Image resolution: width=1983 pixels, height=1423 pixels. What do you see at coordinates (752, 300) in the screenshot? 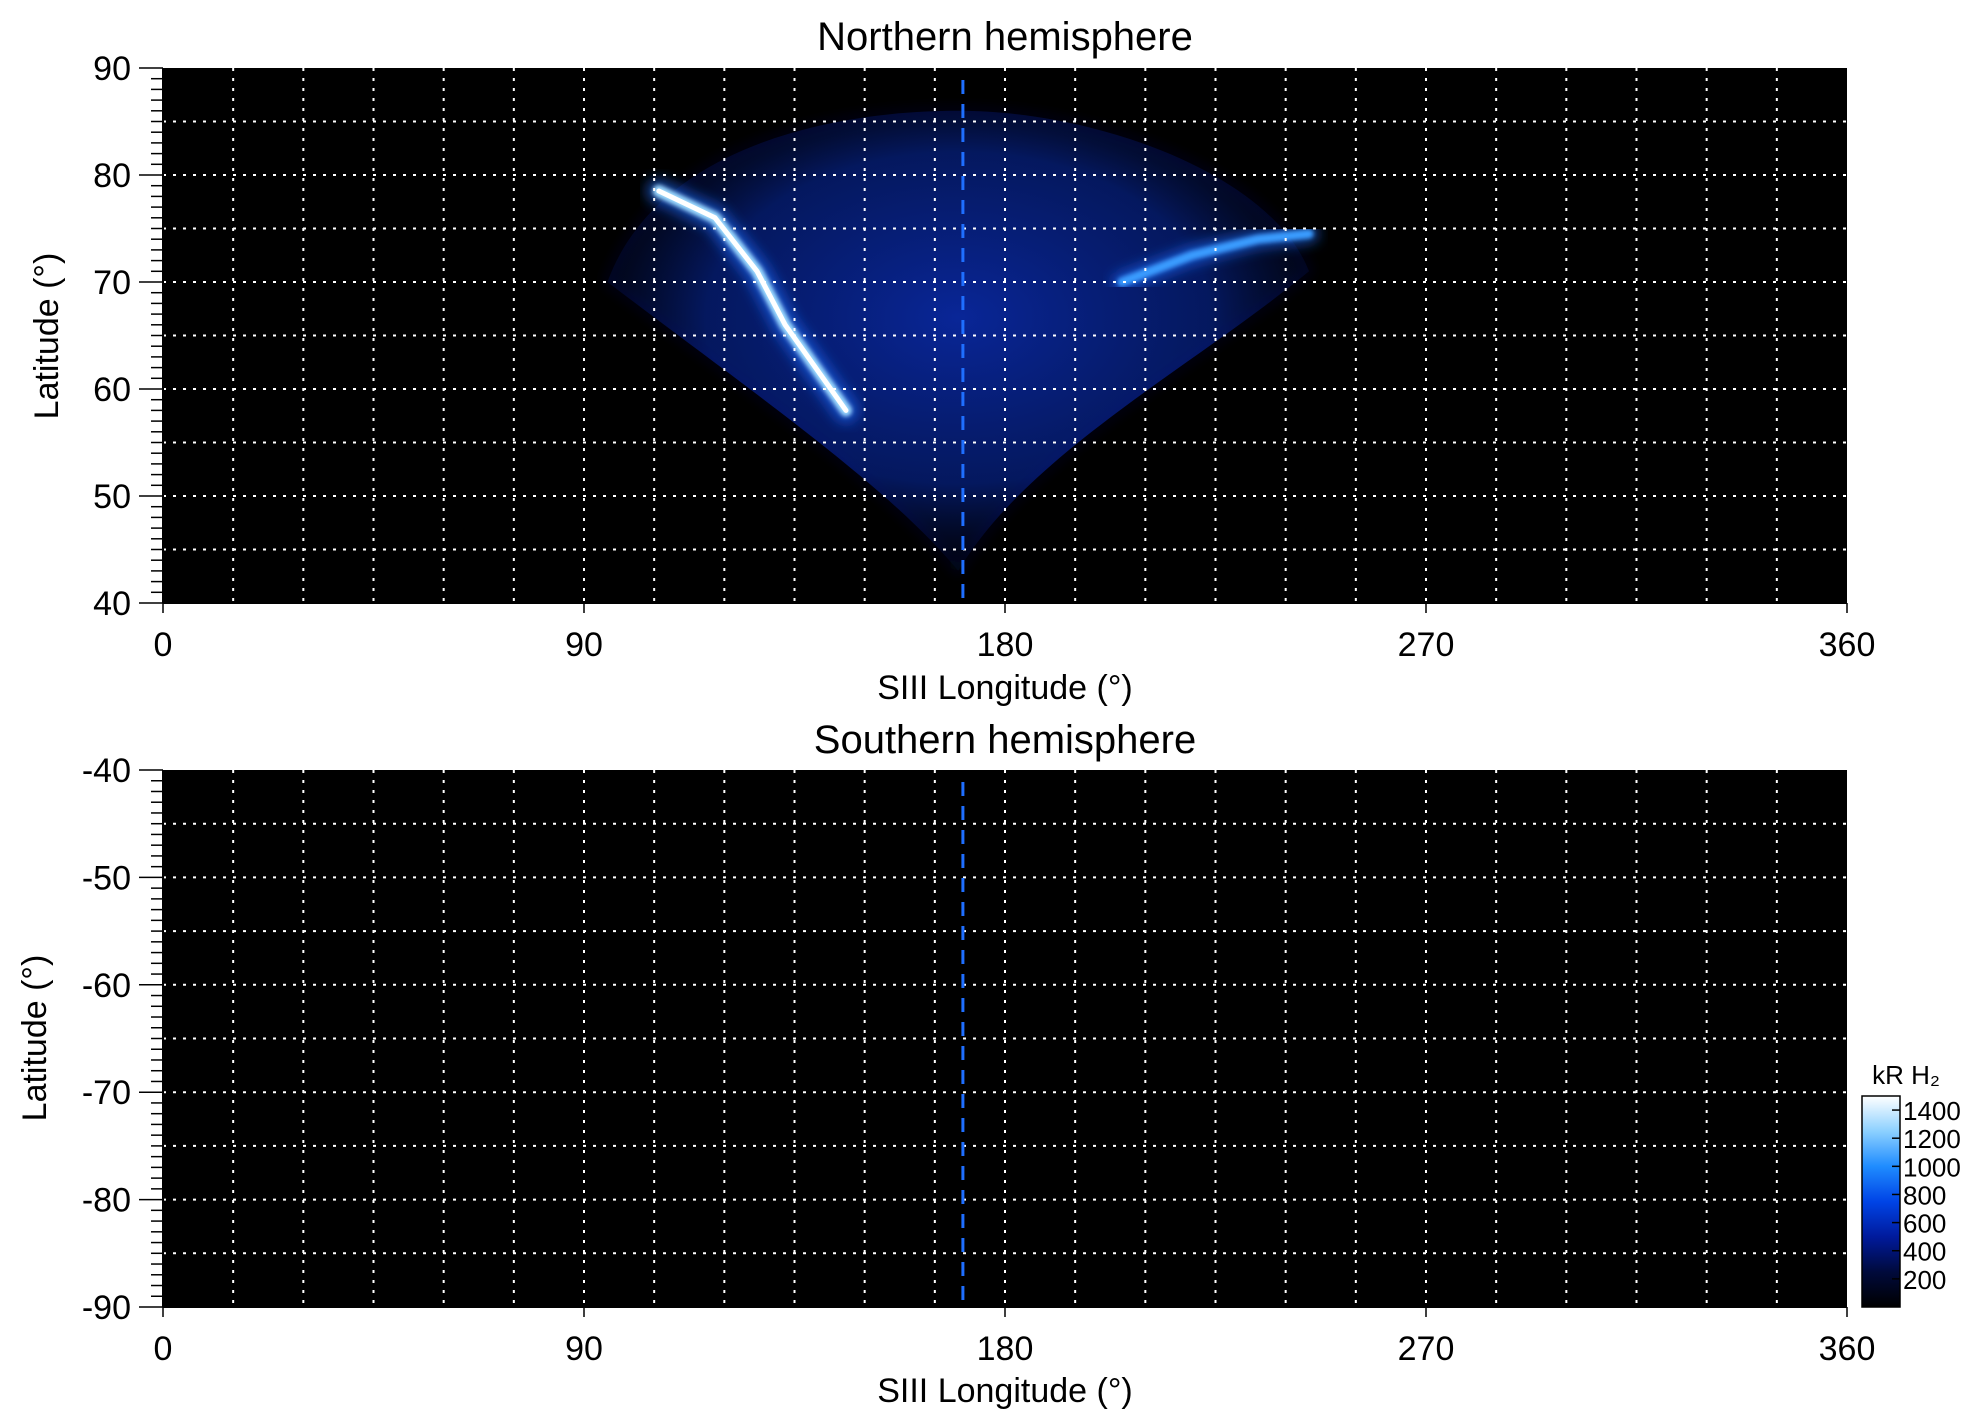
I see `emission-arc-core` at bounding box center [752, 300].